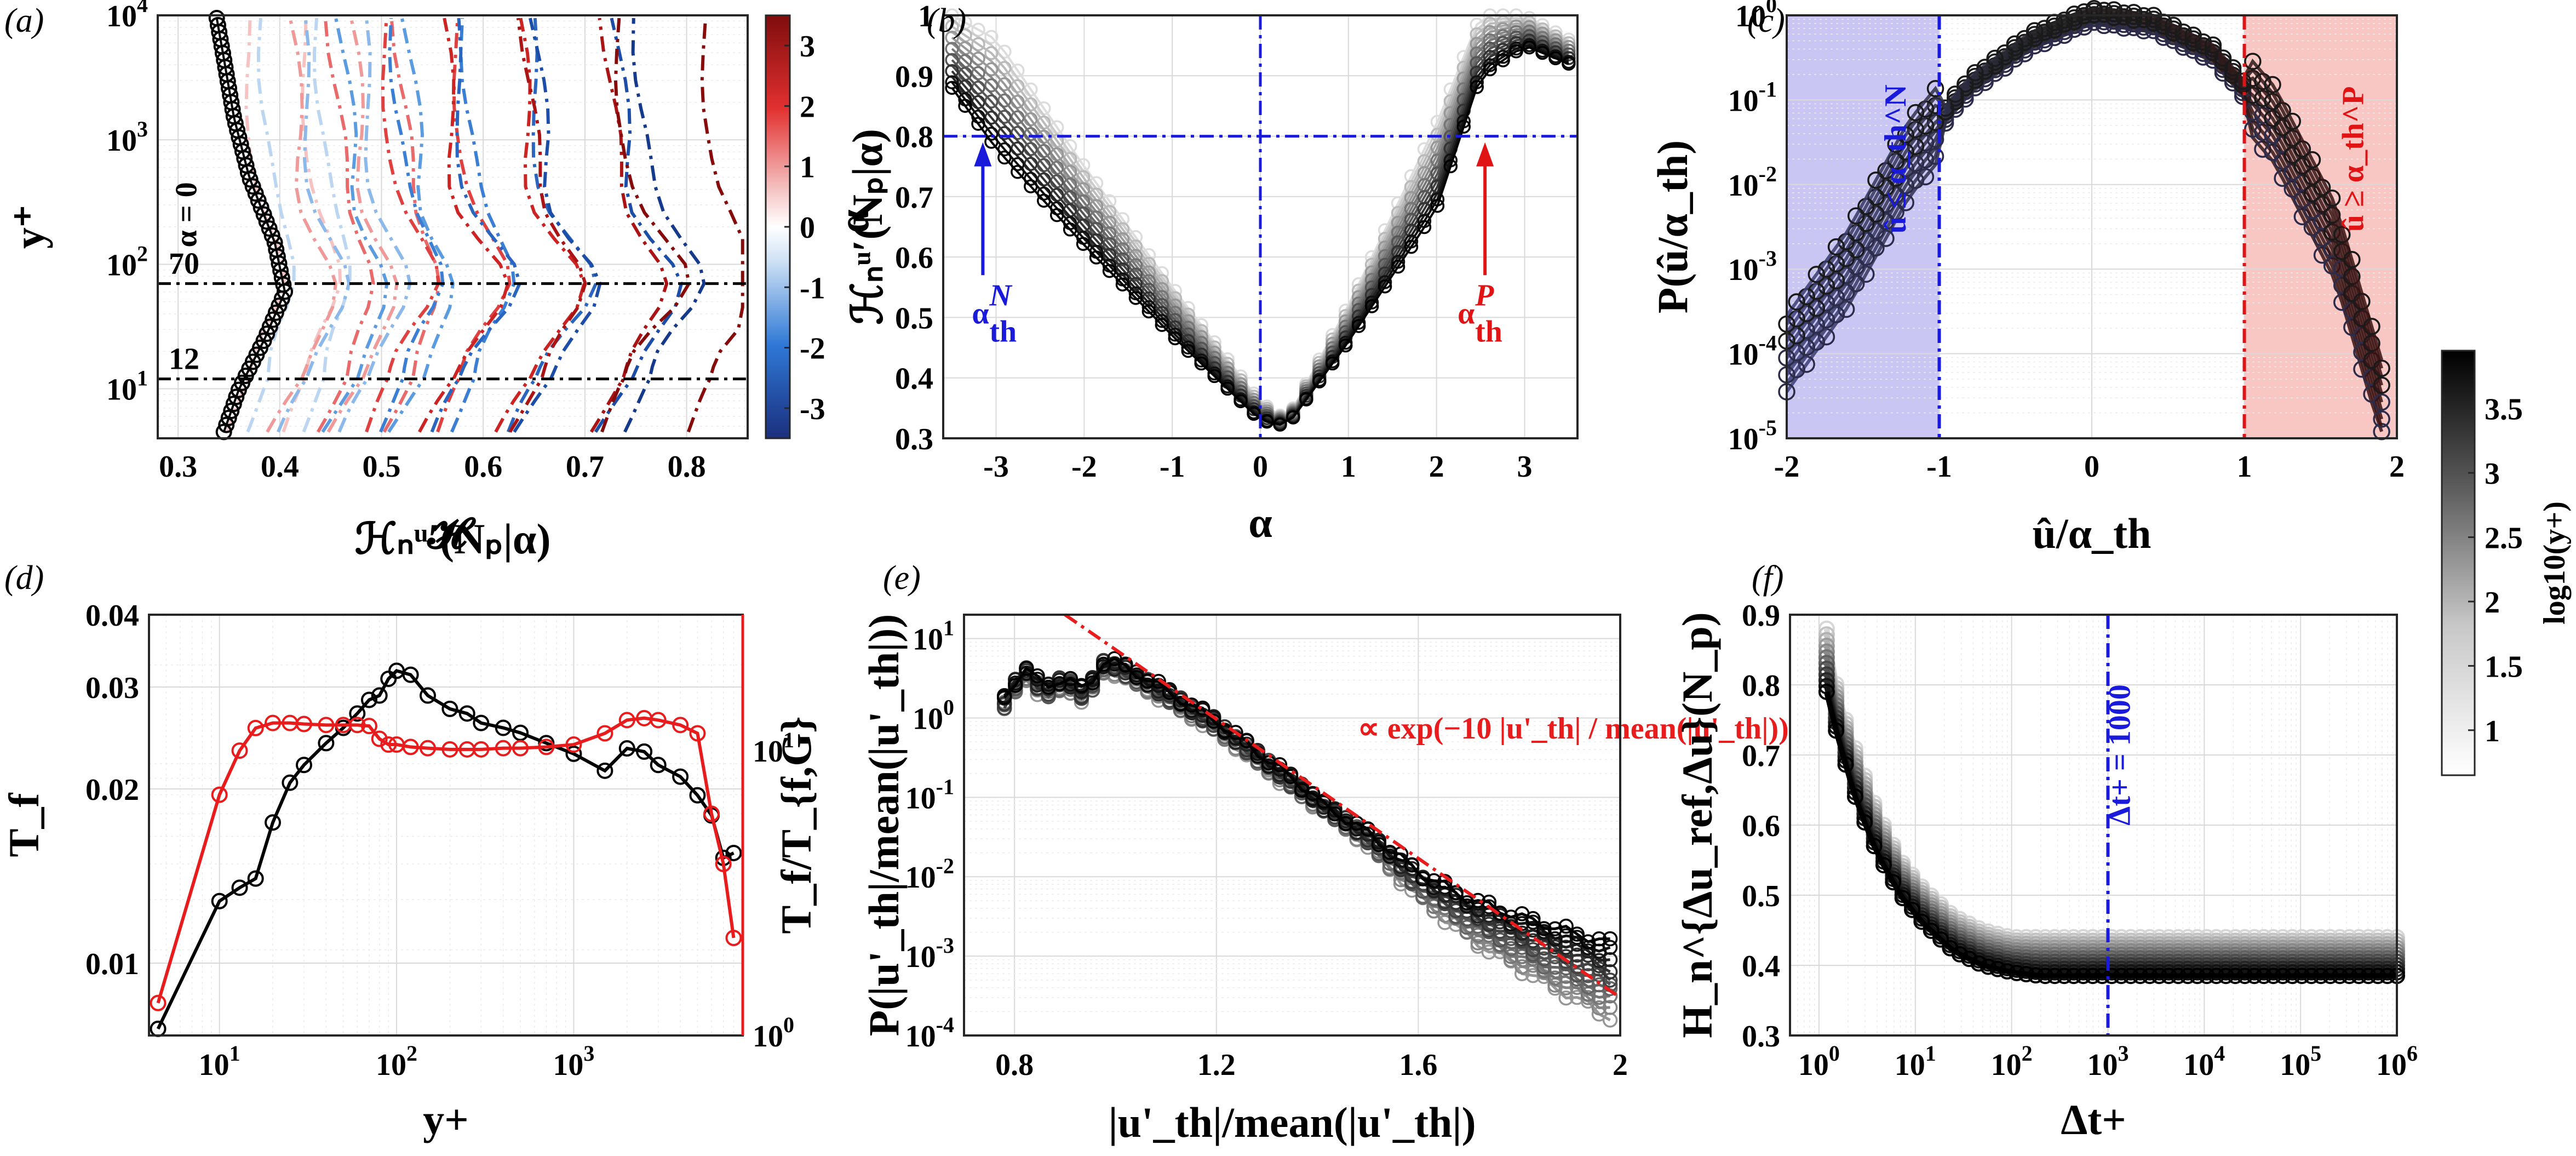 The width and height of the screenshot is (2576, 1156). Describe the element at coordinates (914, 77) in the screenshot. I see `y-tick-label: 0.9` at that location.